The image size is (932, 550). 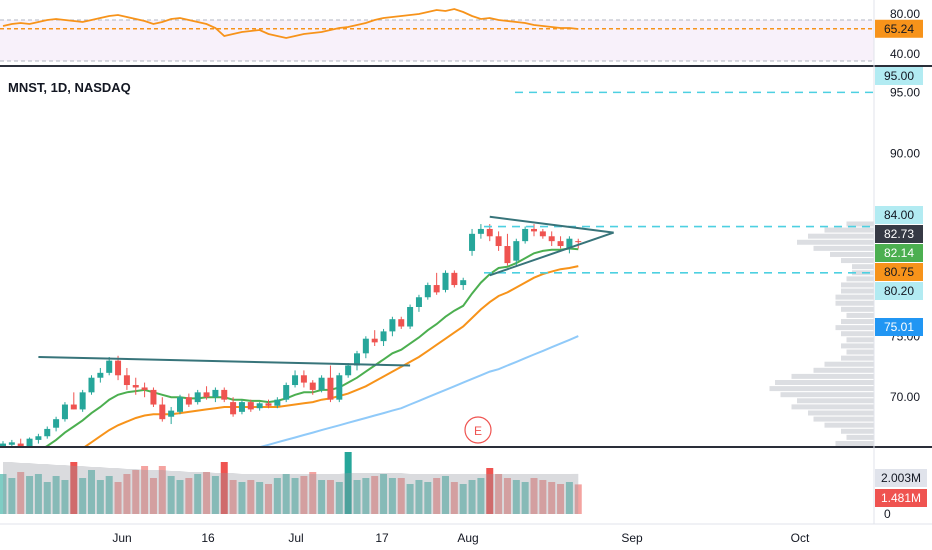 I want to click on rsi-panel, so click(x=437, y=35).